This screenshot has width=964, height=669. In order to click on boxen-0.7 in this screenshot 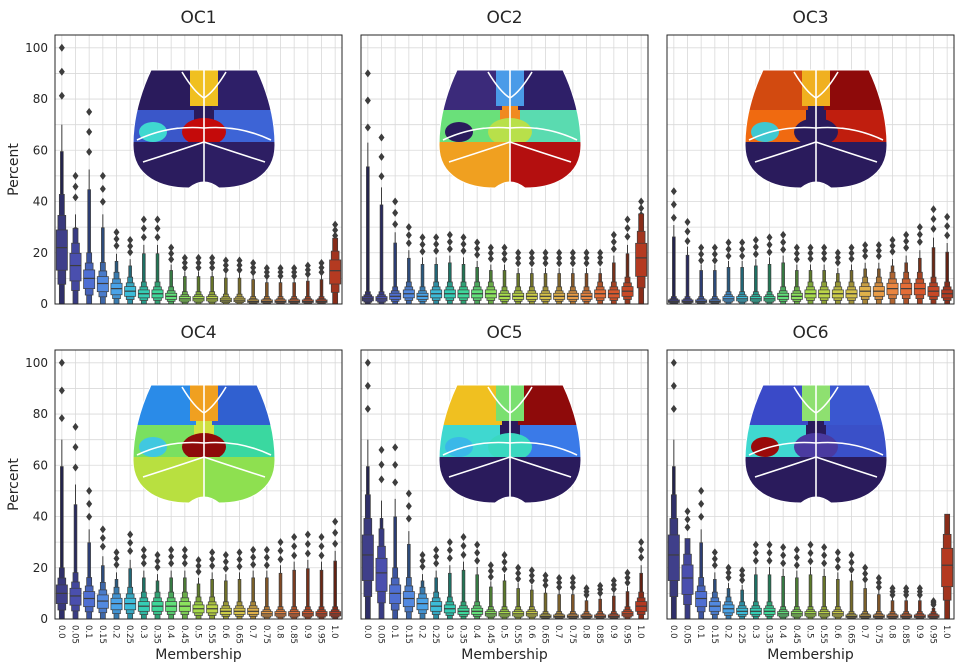, I will do `click(559, 597)`.